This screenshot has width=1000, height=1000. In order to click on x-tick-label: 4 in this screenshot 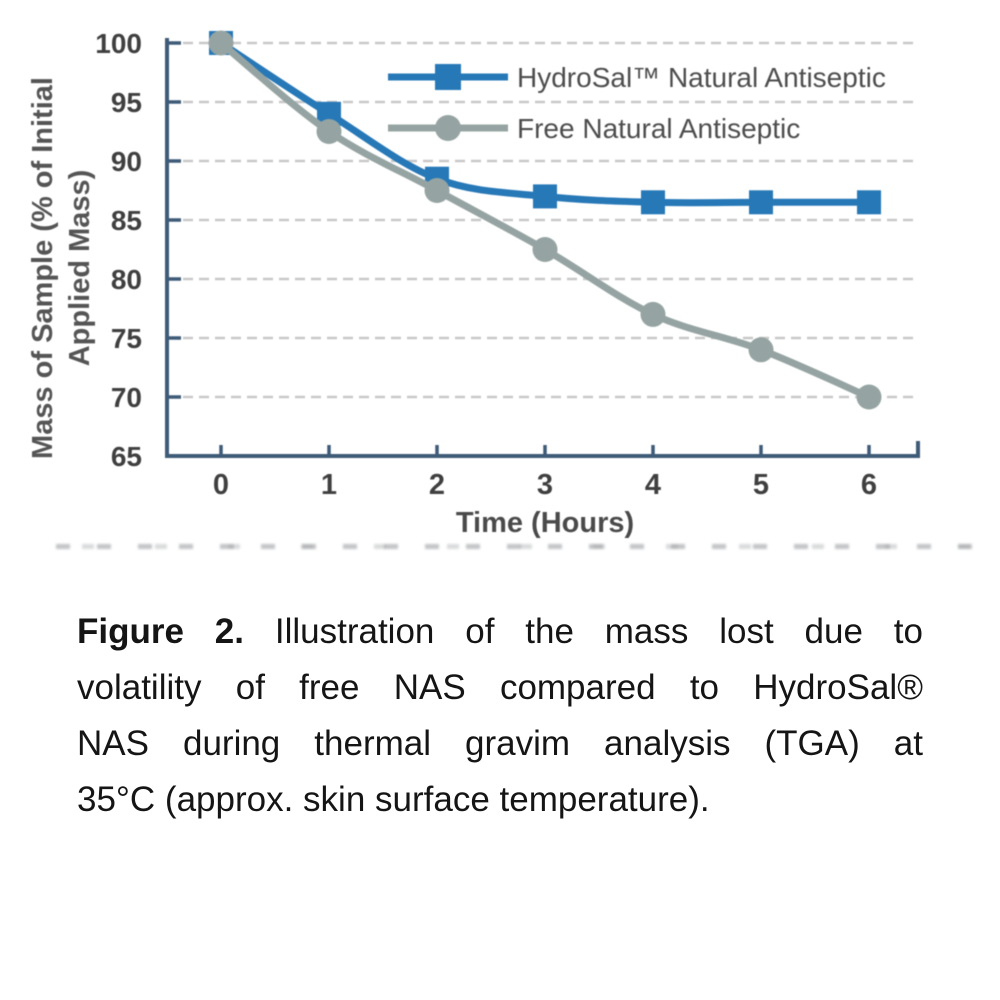, I will do `click(653, 485)`.